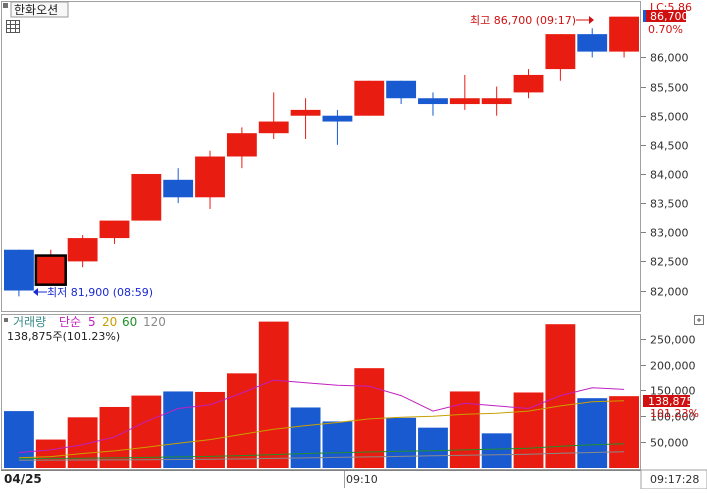 The height and width of the screenshot is (493, 707). I want to click on x-date-label: 04/25, so click(23, 479).